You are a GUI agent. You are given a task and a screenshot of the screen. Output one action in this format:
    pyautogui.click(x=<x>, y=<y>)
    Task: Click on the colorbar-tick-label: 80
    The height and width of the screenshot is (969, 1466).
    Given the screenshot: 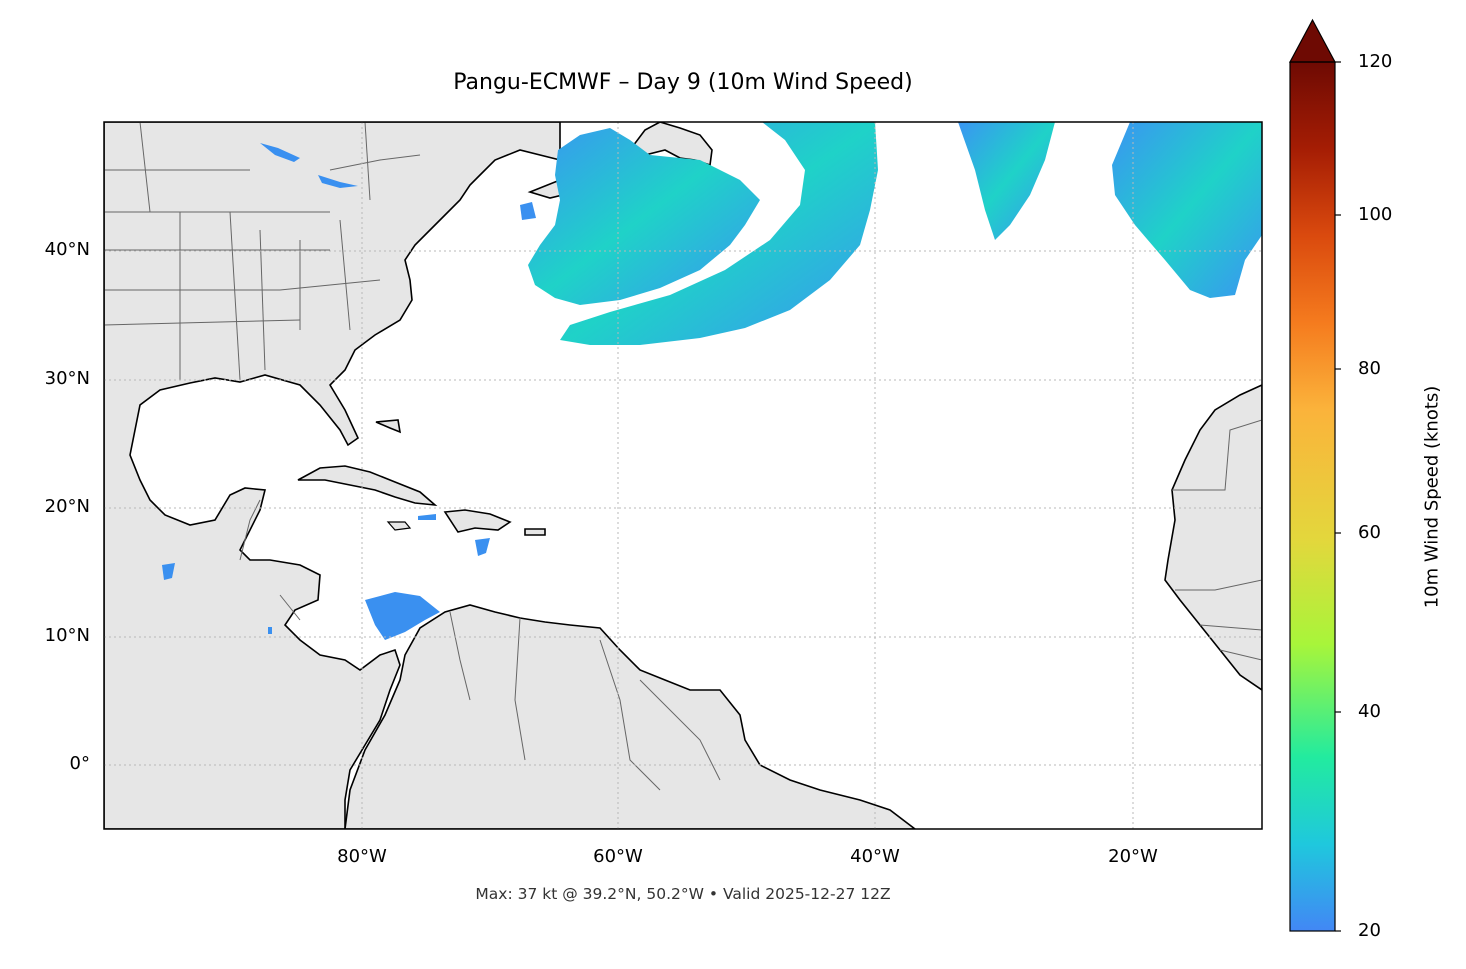 What is the action you would take?
    pyautogui.click(x=1369, y=368)
    